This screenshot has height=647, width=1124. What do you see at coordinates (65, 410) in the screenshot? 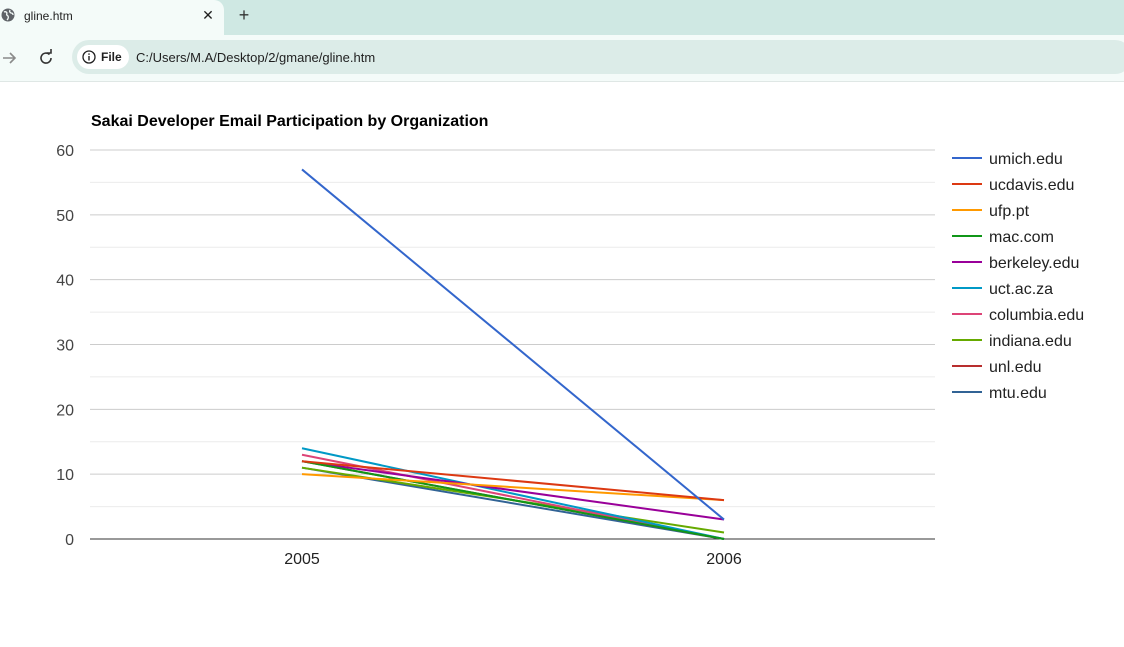
I see `y-tick-label: 20` at bounding box center [65, 410].